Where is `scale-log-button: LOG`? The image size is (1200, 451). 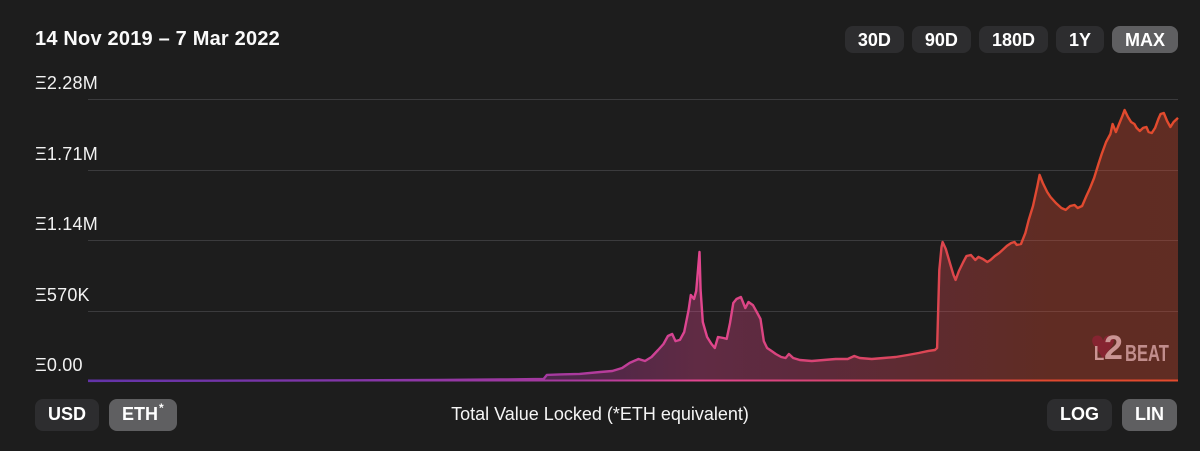
scale-log-button: LOG is located at coordinates (1079, 415).